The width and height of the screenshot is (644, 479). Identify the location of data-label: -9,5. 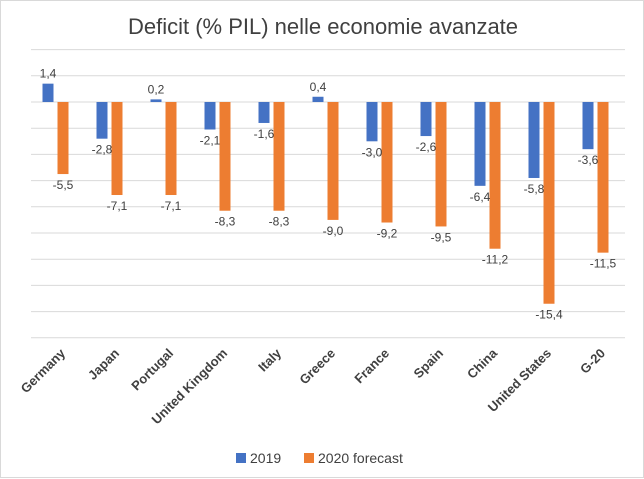
(441, 237).